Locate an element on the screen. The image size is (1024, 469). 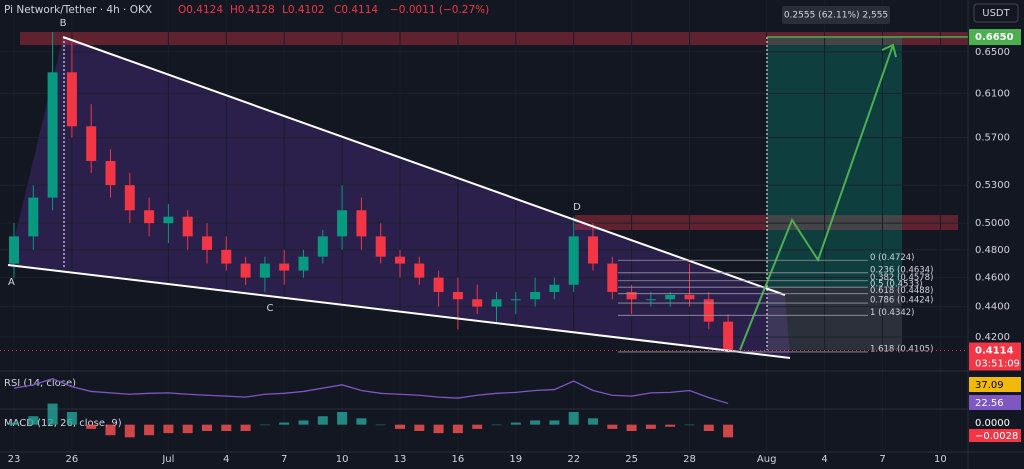
ohlc-readout: −0.0011 (−0.27%) is located at coordinates (439, 10).